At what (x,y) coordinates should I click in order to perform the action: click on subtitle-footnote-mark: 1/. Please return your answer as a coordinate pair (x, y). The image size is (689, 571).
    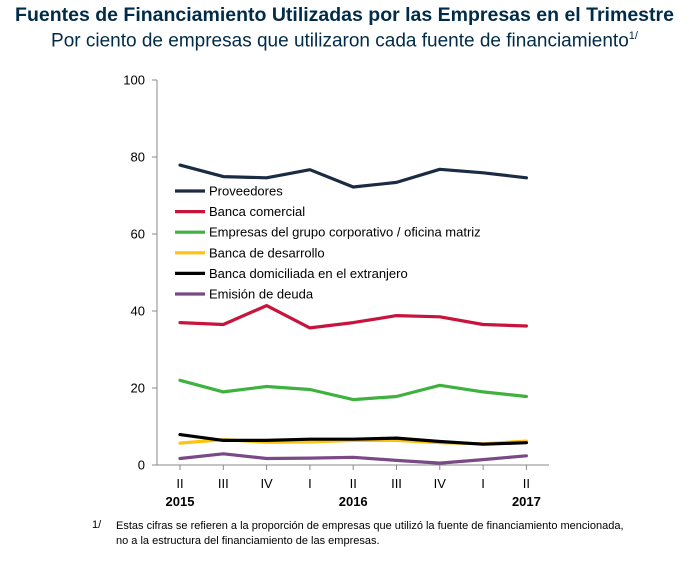
    Looking at the image, I should click on (633, 36).